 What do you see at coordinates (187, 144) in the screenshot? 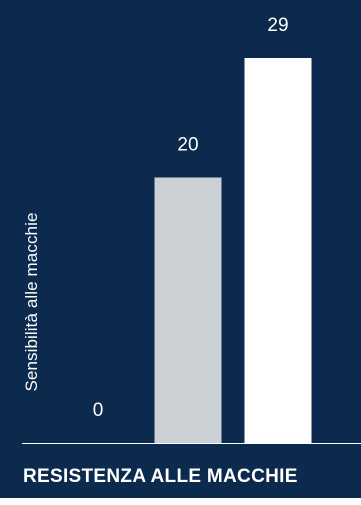
I see `bar-value-label-1: 20` at bounding box center [187, 144].